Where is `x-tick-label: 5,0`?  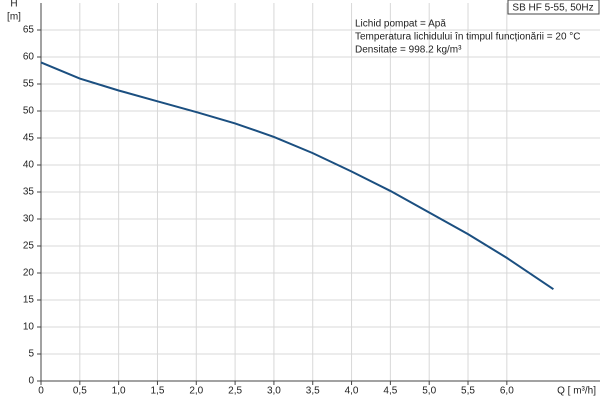 x-tick-label: 5,0 is located at coordinates (429, 391).